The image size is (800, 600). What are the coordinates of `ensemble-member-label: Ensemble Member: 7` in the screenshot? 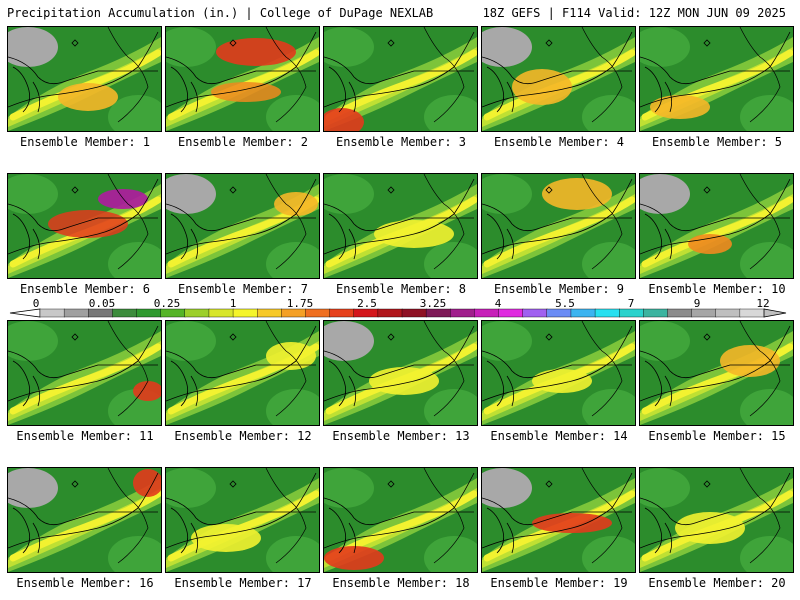 It's located at (243, 289).